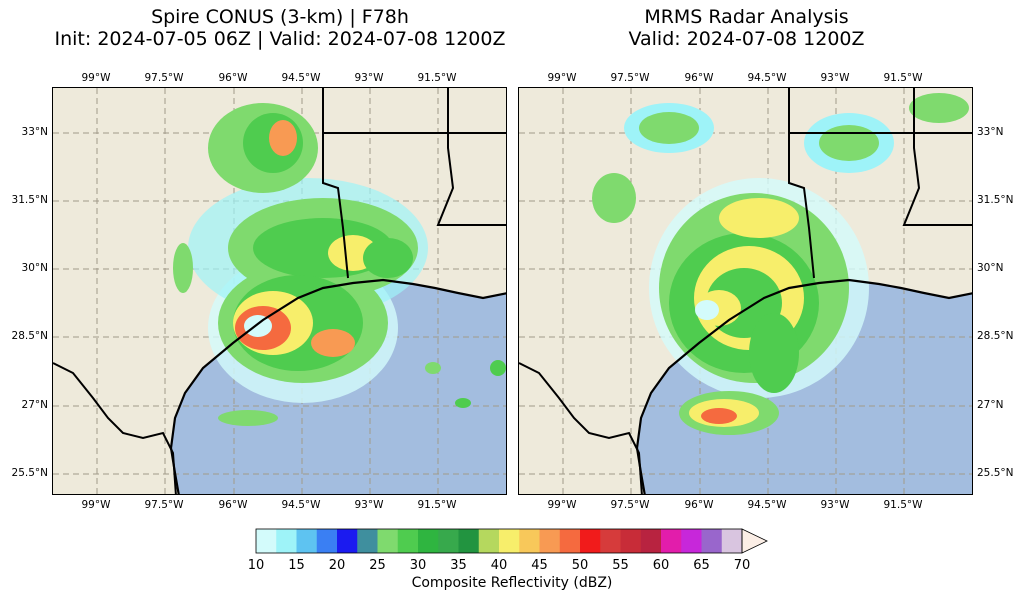 The width and height of the screenshot is (1024, 602). I want to click on right-title-line1: MRMS Radar Analysis, so click(746, 17).